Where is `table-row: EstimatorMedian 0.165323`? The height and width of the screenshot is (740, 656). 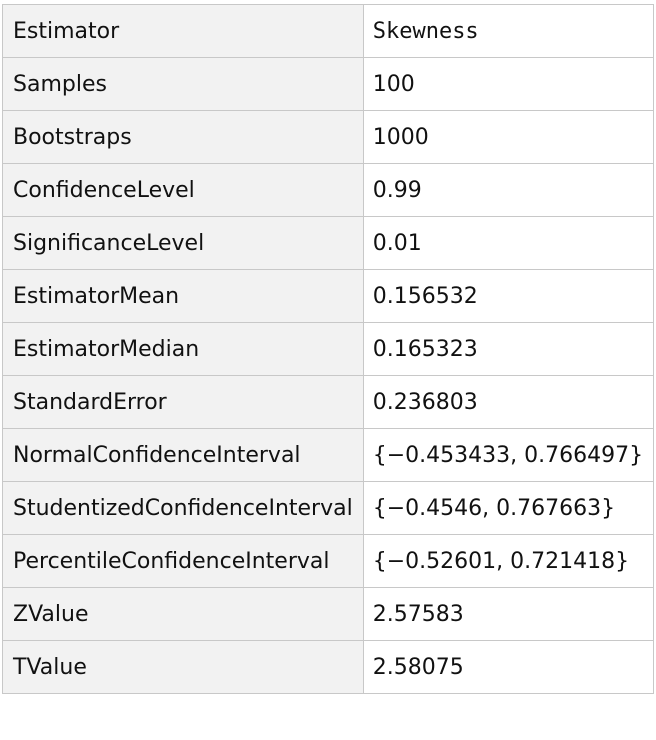
table-row: EstimatorMedian 0.165323 is located at coordinates (328, 349).